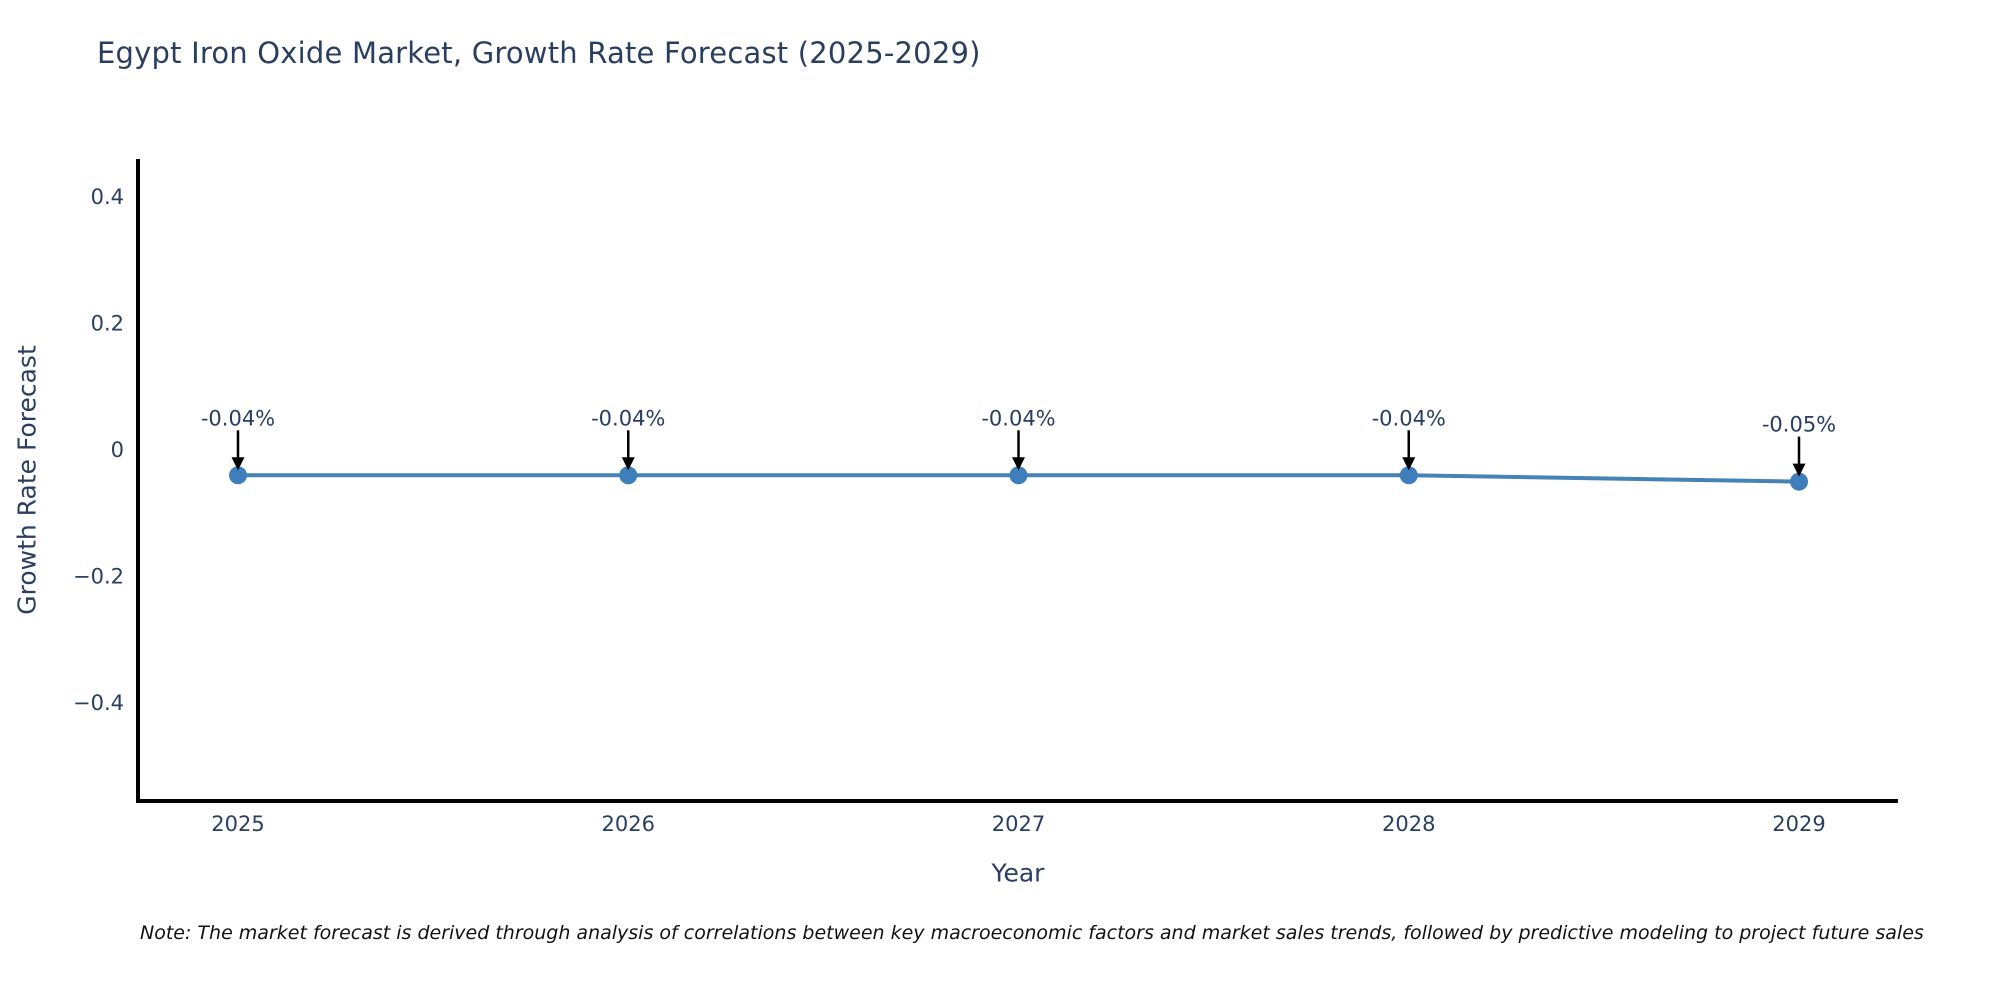 This screenshot has width=2000, height=1000. I want to click on y-axis-title: Growth Rate Forecast, so click(27, 480).